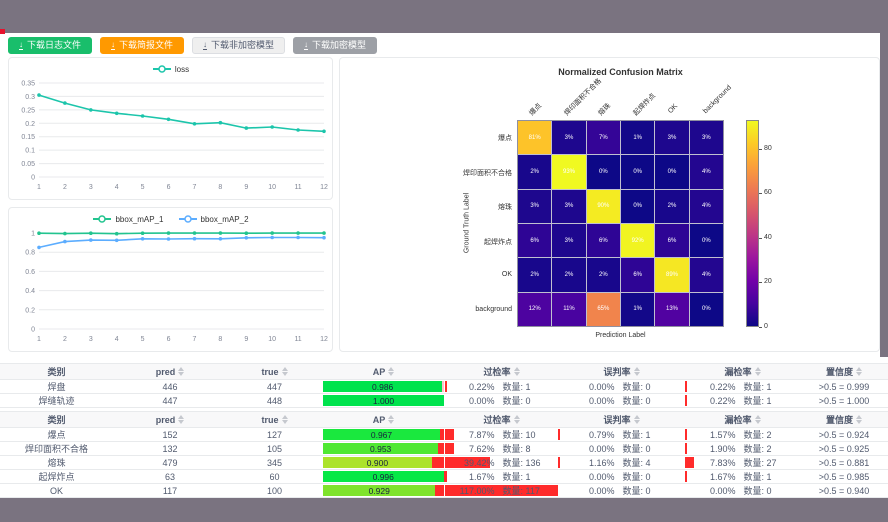 Image resolution: width=888 pixels, height=522 pixels. I want to click on row-tick-label: 熔珠, so click(505, 208).